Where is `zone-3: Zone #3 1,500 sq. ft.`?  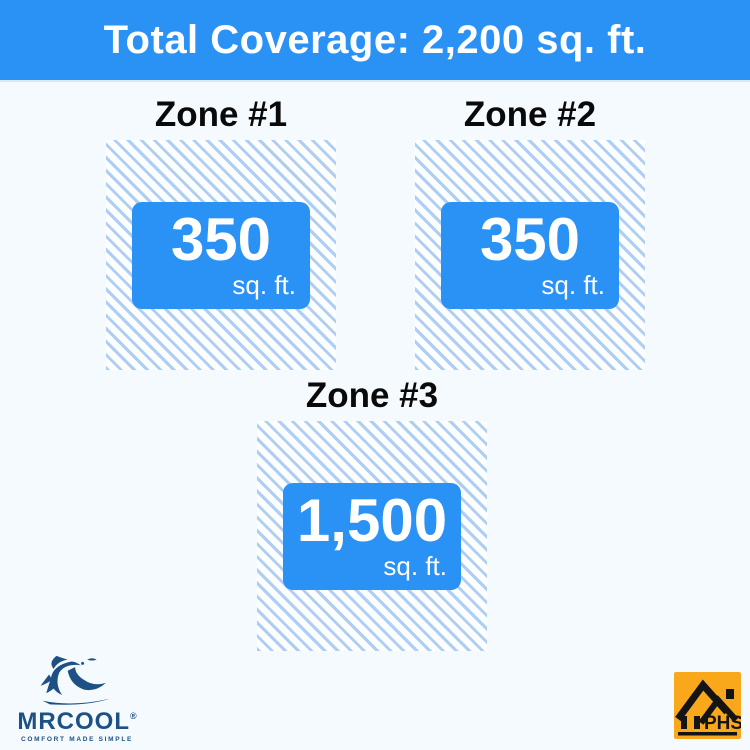 zone-3: Zone #3 1,500 sq. ft. is located at coordinates (372, 514).